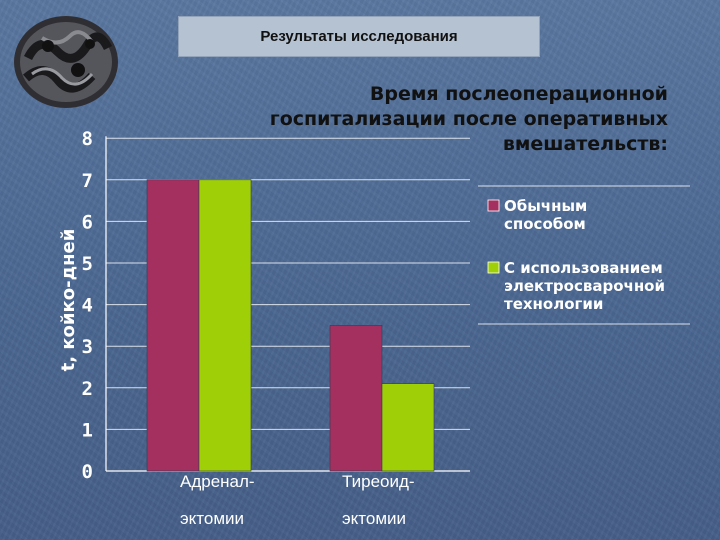 The width and height of the screenshot is (720, 540). Describe the element at coordinates (87, 472) in the screenshot. I see `y-tick-label: 0` at that location.